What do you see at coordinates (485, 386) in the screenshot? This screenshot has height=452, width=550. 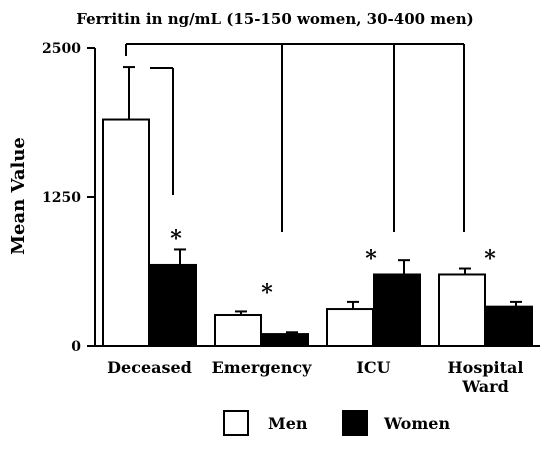 I see `category-label: Ward` at bounding box center [485, 386].